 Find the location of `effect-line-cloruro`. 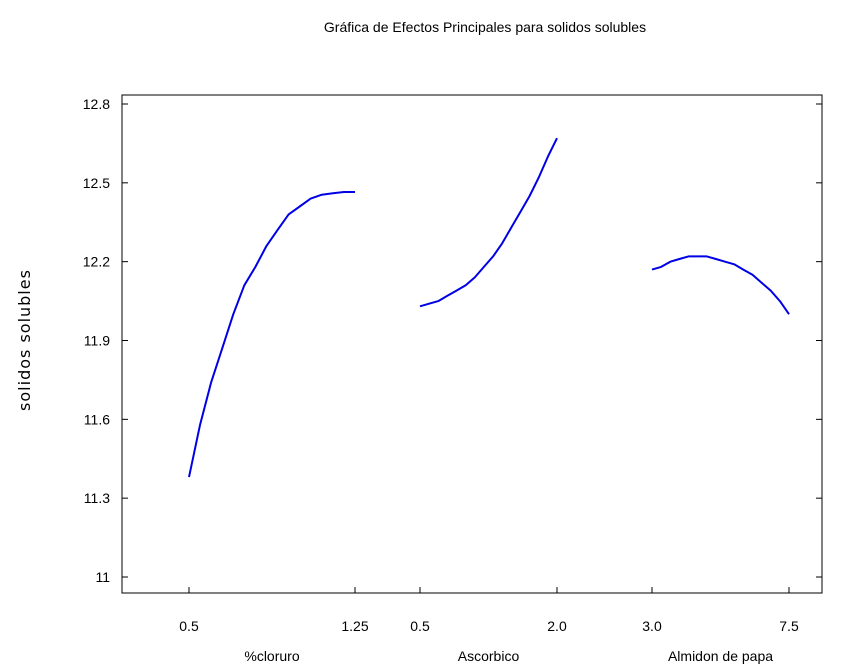

effect-line-cloruro is located at coordinates (271, 334).